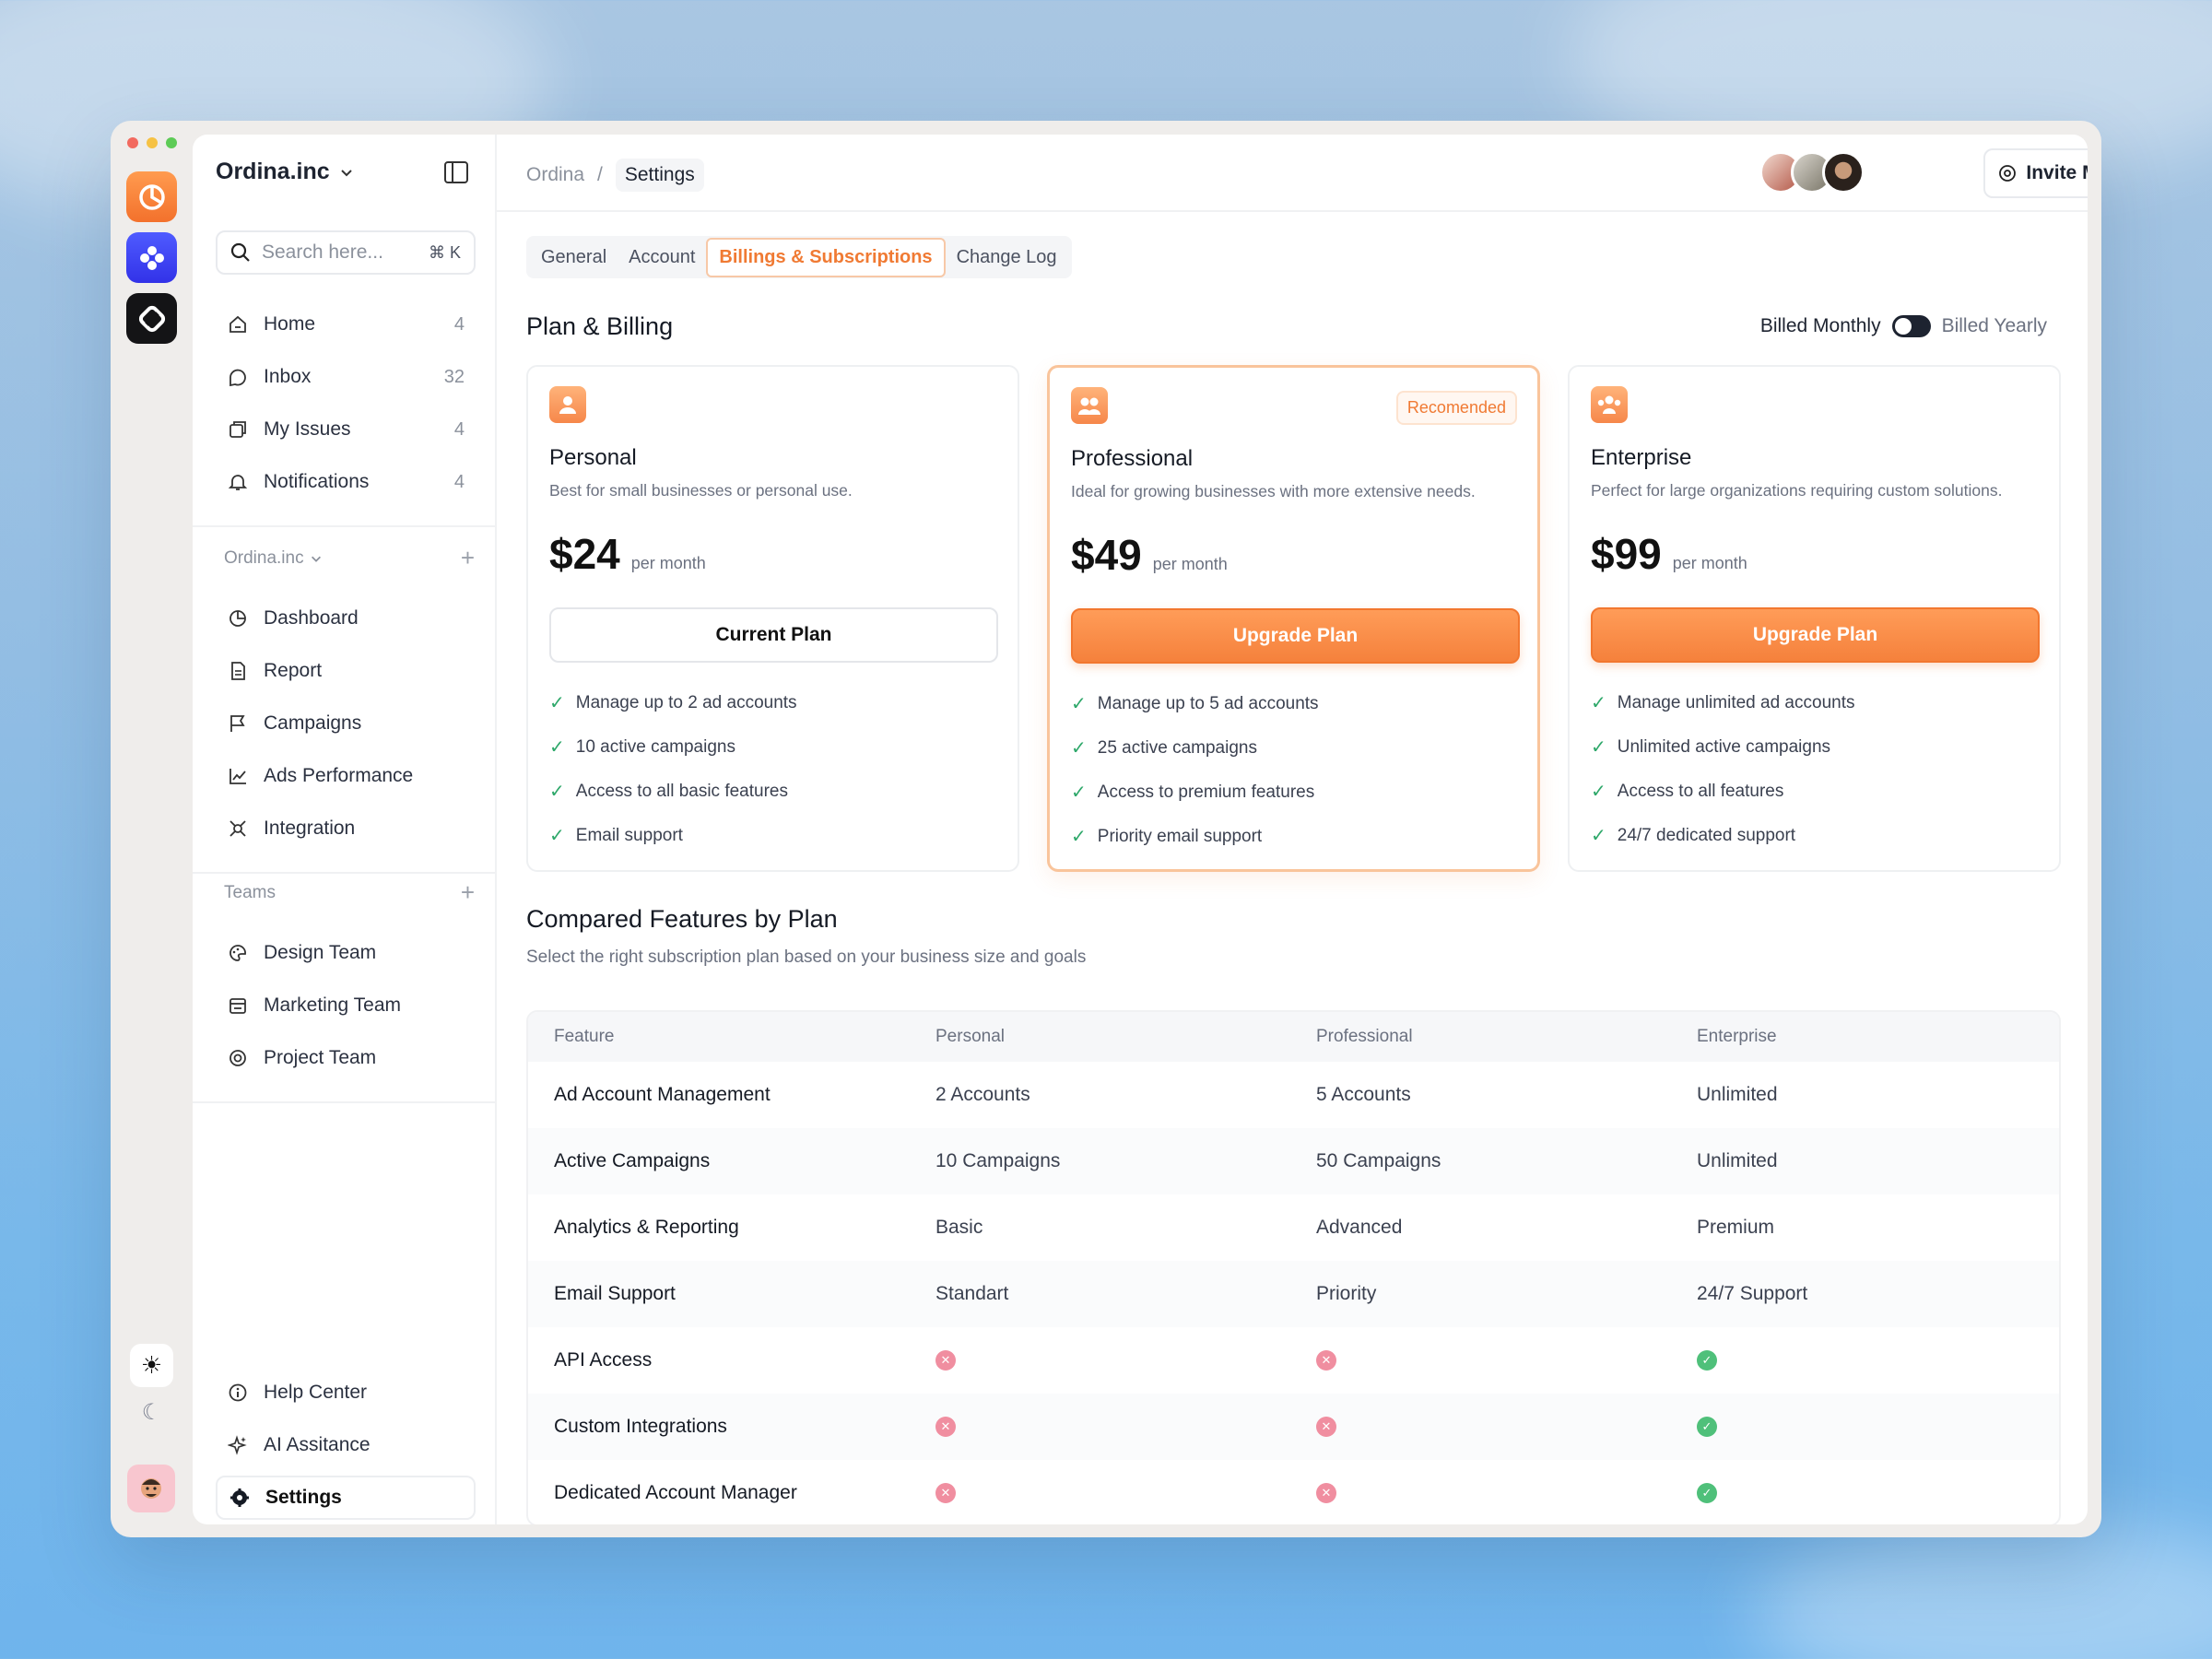  What do you see at coordinates (317, 1444) in the screenshot?
I see `nav-label: AI Assitance` at bounding box center [317, 1444].